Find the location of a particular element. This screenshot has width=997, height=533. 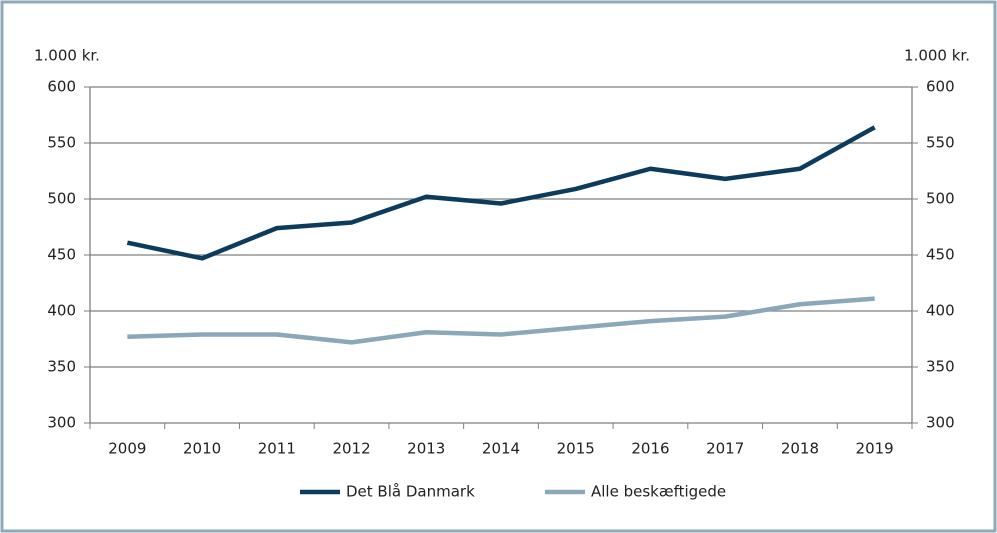

y2-tick-label: 600 is located at coordinates (940, 87).